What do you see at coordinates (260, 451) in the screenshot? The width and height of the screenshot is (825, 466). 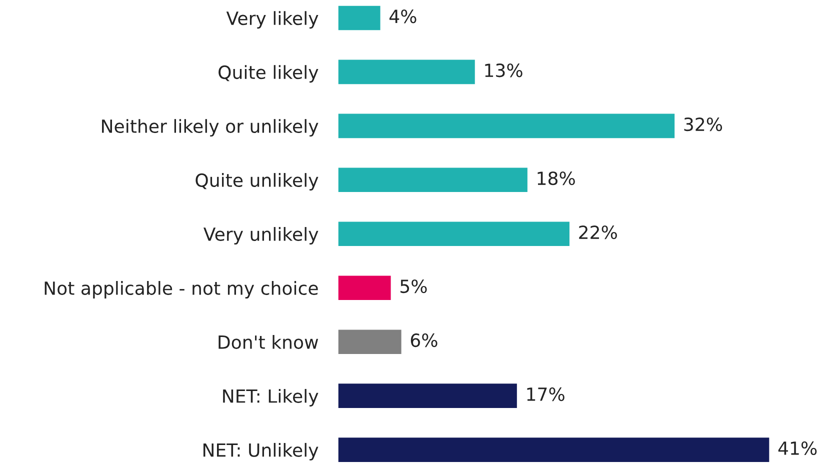 I see `y-tick-label: NET: Unlikely` at bounding box center [260, 451].